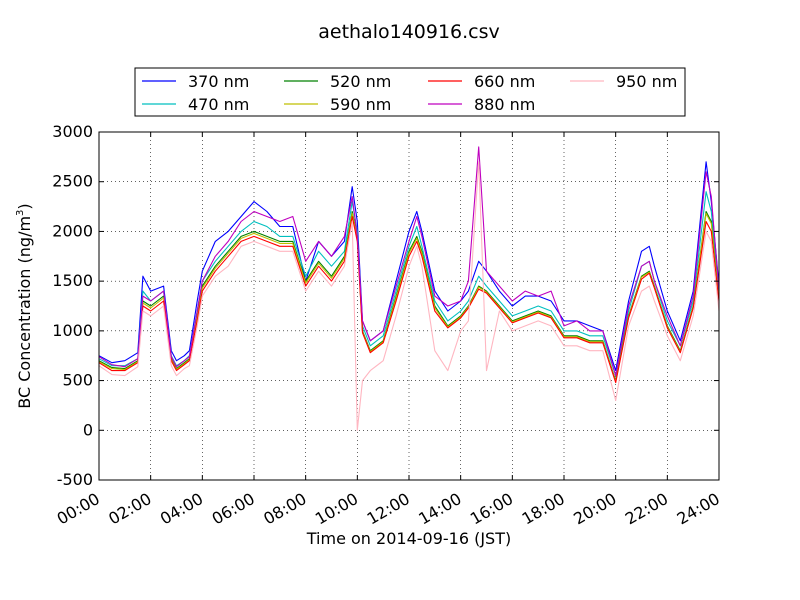 This screenshot has width=800, height=600. What do you see at coordinates (78, 509) in the screenshot?
I see `x-tick-label: 00:00` at bounding box center [78, 509].